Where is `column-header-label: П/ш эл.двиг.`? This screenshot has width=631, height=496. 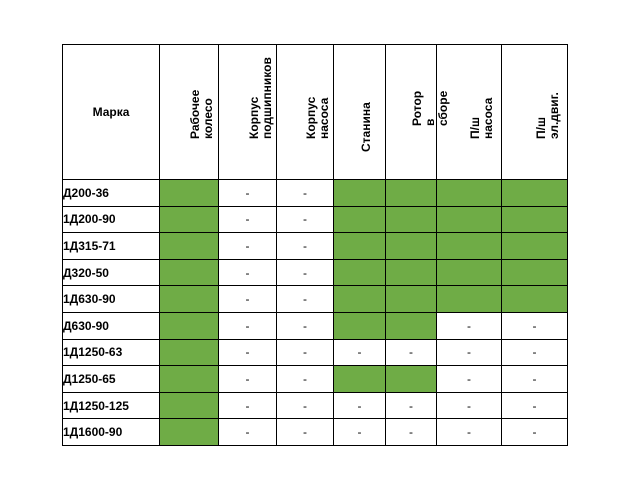
column-header-label: П/ш эл.двиг. is located at coordinates (547, 115).